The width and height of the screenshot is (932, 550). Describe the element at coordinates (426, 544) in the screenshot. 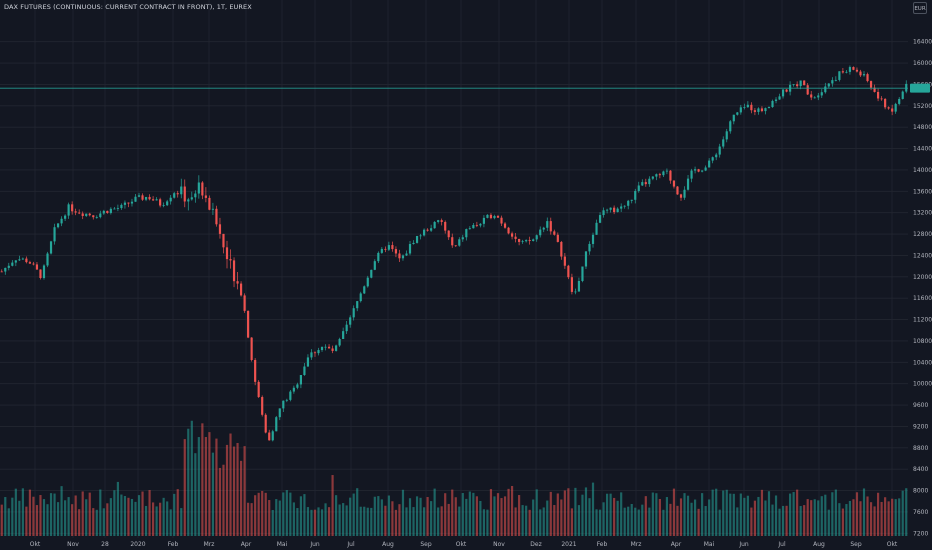

I see `x-tick-label: Sep` at that location.